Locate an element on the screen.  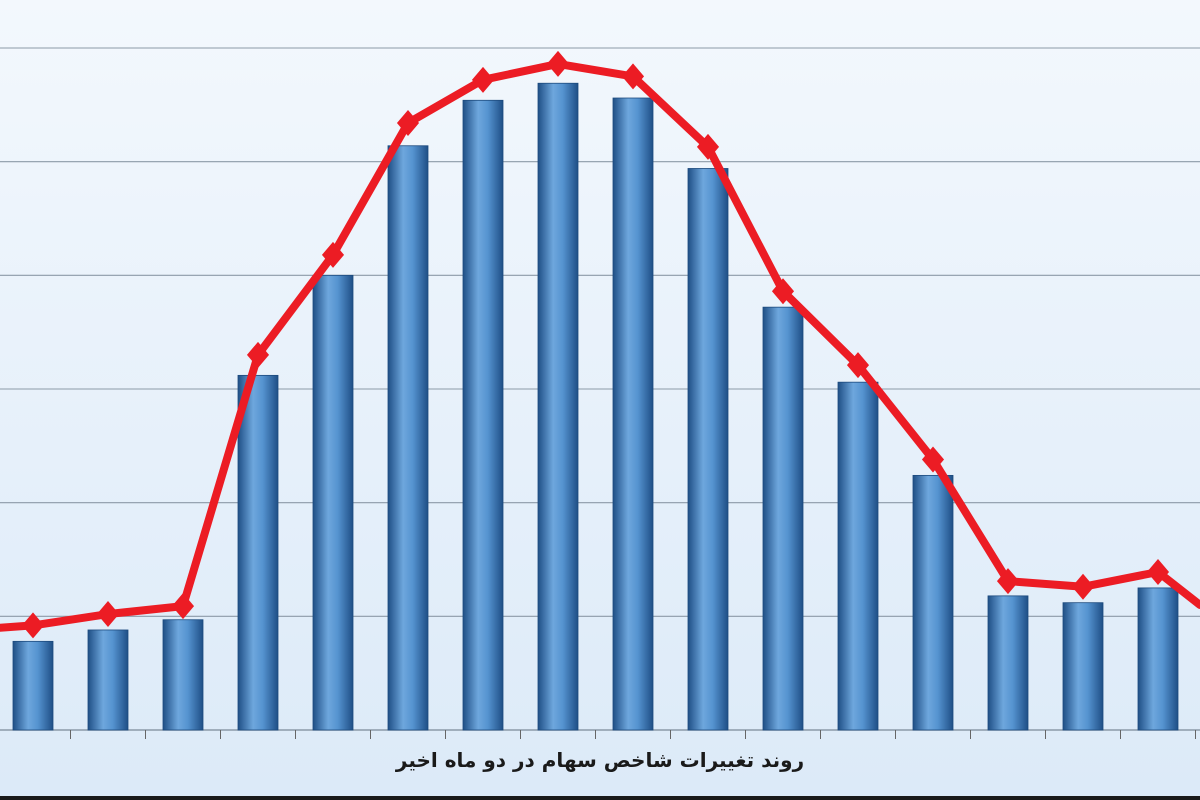
chart-title: روند تغییرات شاخص سهام در دو ماه اخیر is located at coordinates (600, 760).